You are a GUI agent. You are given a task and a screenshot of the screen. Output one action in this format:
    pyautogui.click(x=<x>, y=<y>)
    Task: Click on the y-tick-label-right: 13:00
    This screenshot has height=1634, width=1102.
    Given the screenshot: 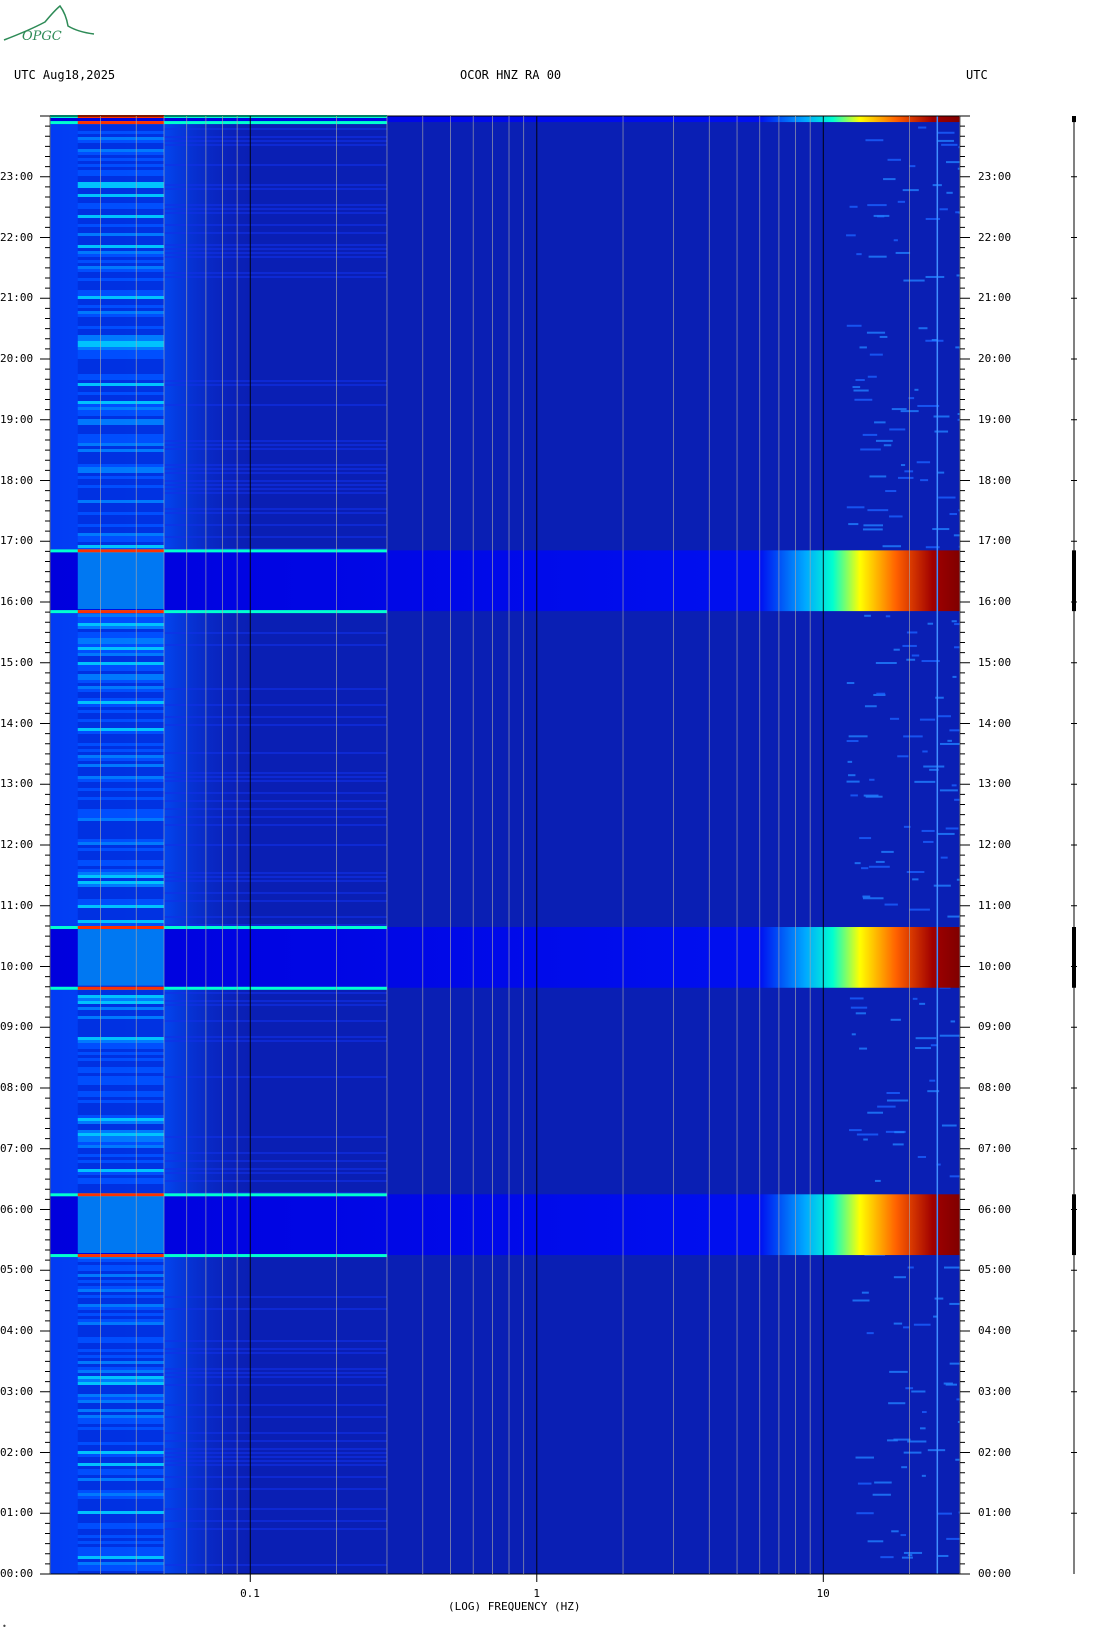 What is the action you would take?
    pyautogui.click(x=995, y=784)
    